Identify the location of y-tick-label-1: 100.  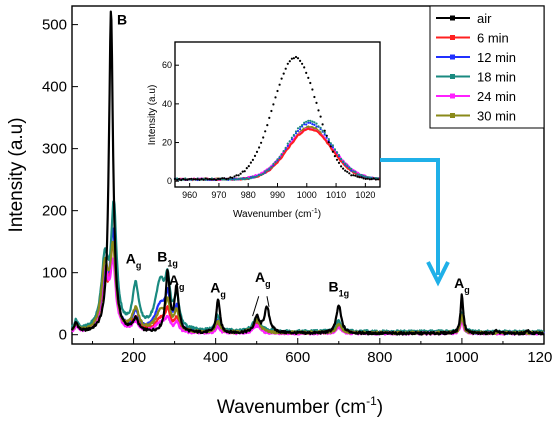
(54, 273).